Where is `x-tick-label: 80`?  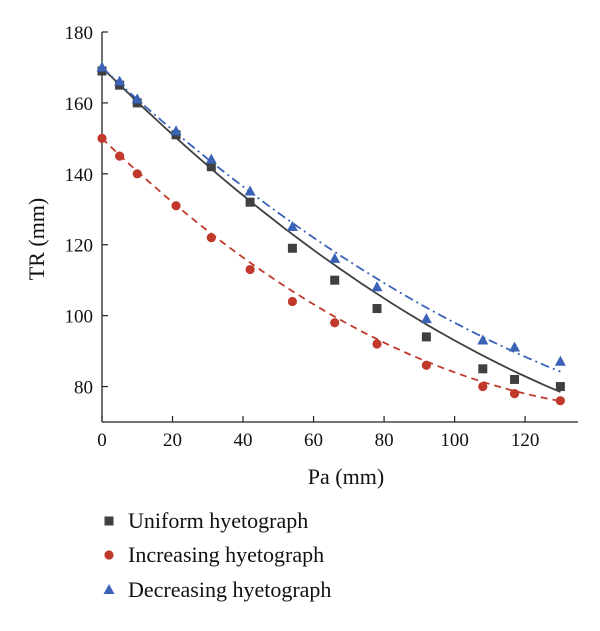
x-tick-label: 80 is located at coordinates (384, 440).